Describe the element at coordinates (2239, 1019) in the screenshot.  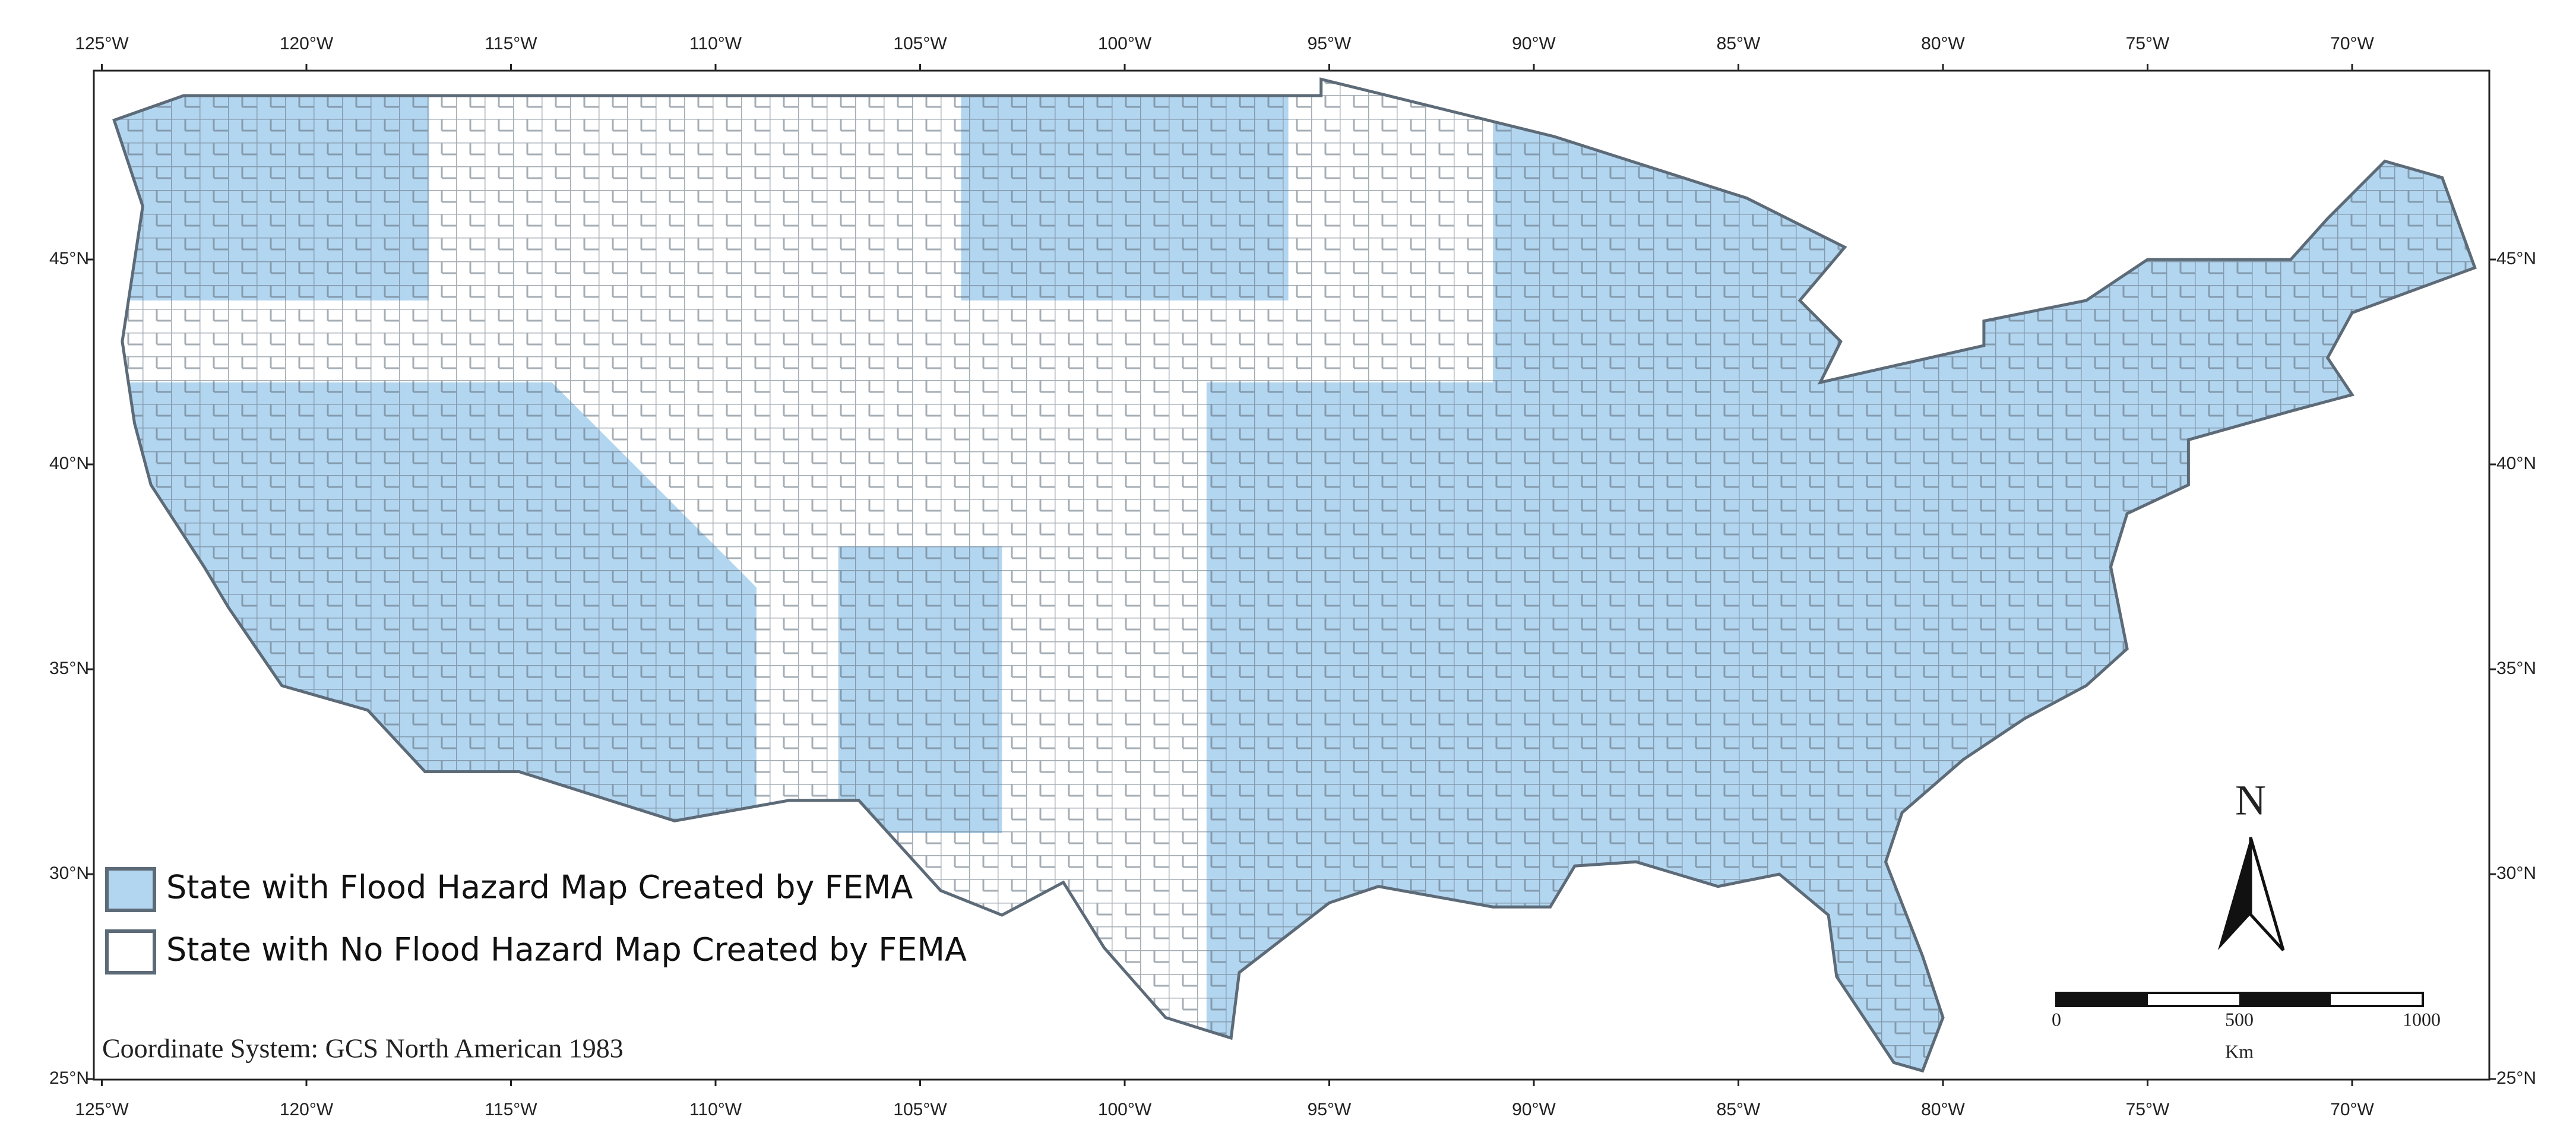
I see `scale-label: 500` at that location.